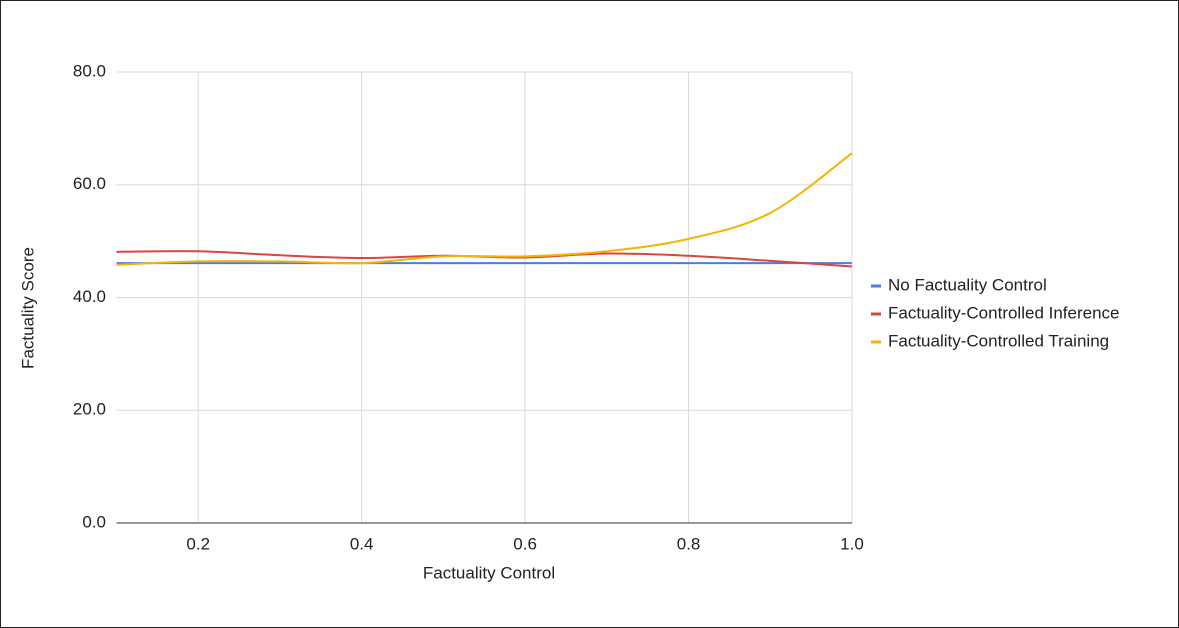  I want to click on x-axis-label: Factuality Control, so click(489, 572).